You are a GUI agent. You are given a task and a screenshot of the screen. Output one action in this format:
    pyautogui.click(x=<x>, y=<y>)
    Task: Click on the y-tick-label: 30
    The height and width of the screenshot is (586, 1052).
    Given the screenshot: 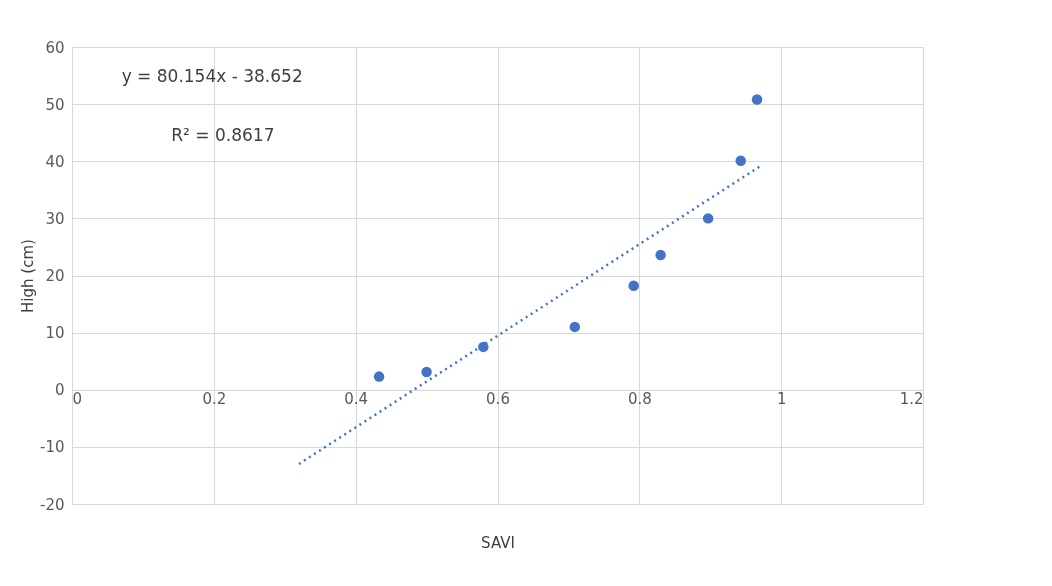 What is the action you would take?
    pyautogui.click(x=55, y=218)
    